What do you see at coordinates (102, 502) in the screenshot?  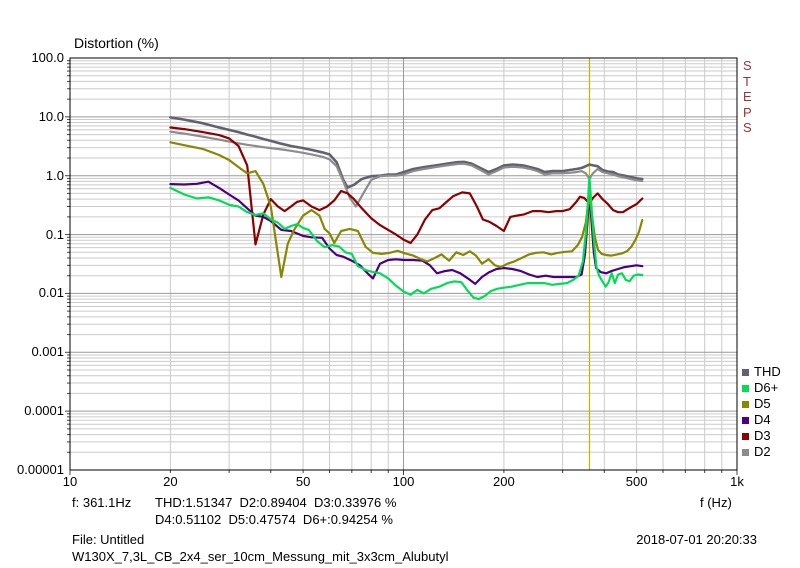 I see `cursor-frequency-readout: f: 361.1Hz` at bounding box center [102, 502].